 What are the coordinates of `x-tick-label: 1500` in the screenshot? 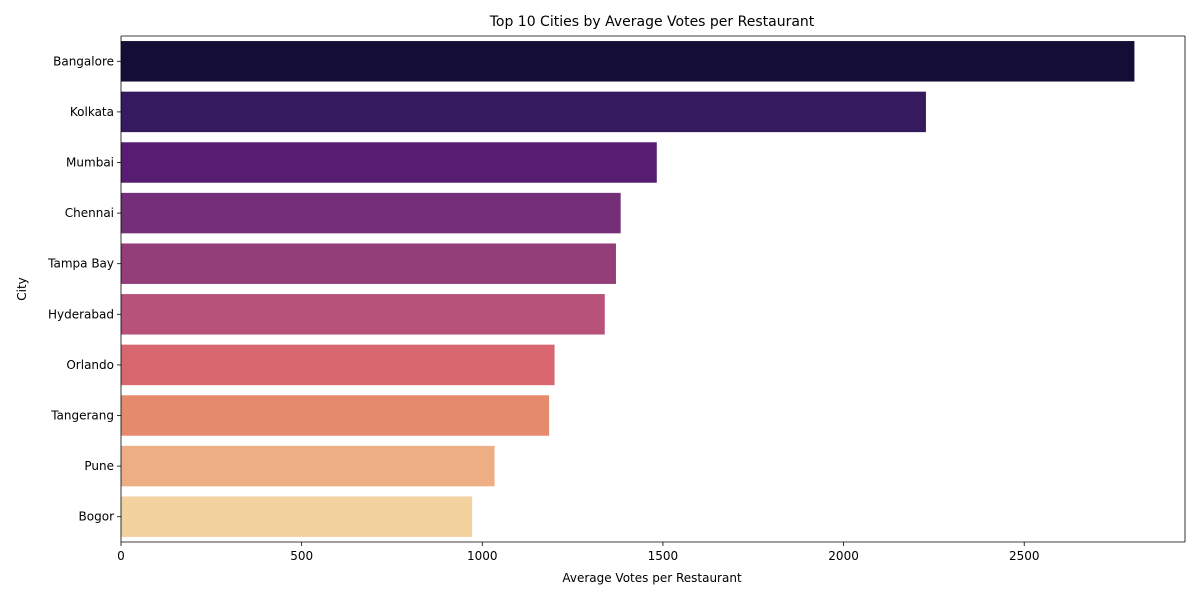 It's located at (663, 556).